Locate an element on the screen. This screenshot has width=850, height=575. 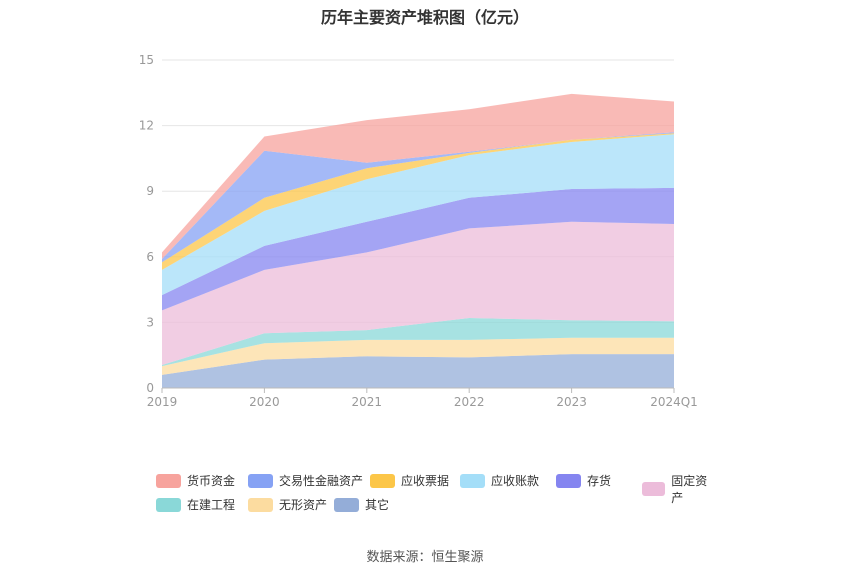
x-tick-label: 2023 is located at coordinates (571, 402).